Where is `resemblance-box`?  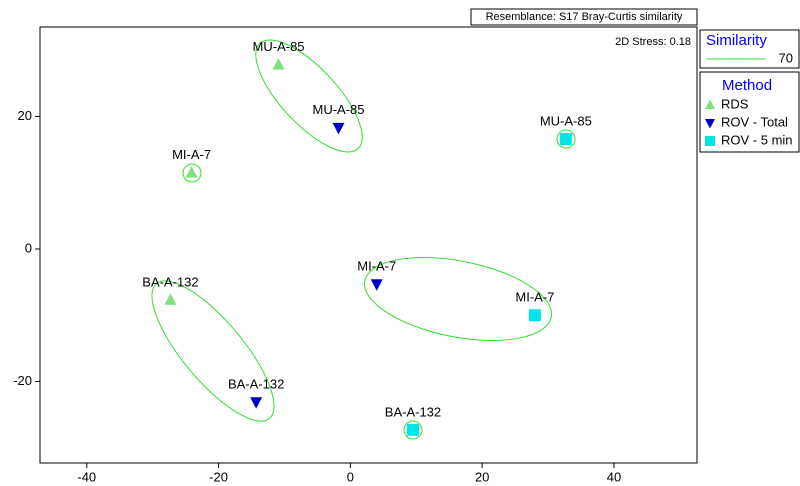
resemblance-box is located at coordinates (584, 17).